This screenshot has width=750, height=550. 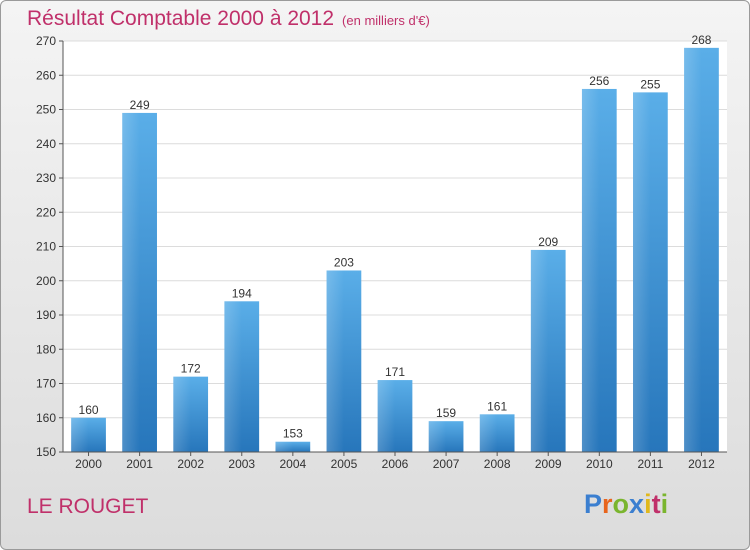 What do you see at coordinates (46, 75) in the screenshot?
I see `y-tick-label: 260` at bounding box center [46, 75].